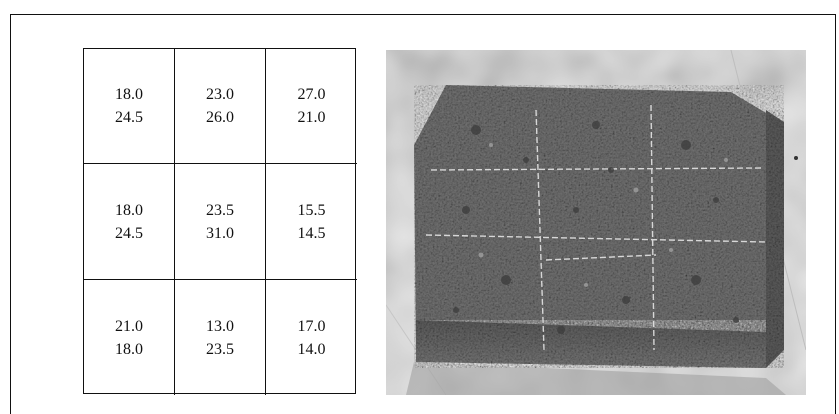 This screenshot has width=839, height=414. Describe the element at coordinates (129, 349) in the screenshot. I see `cell-value-bottom: 18.0` at that location.